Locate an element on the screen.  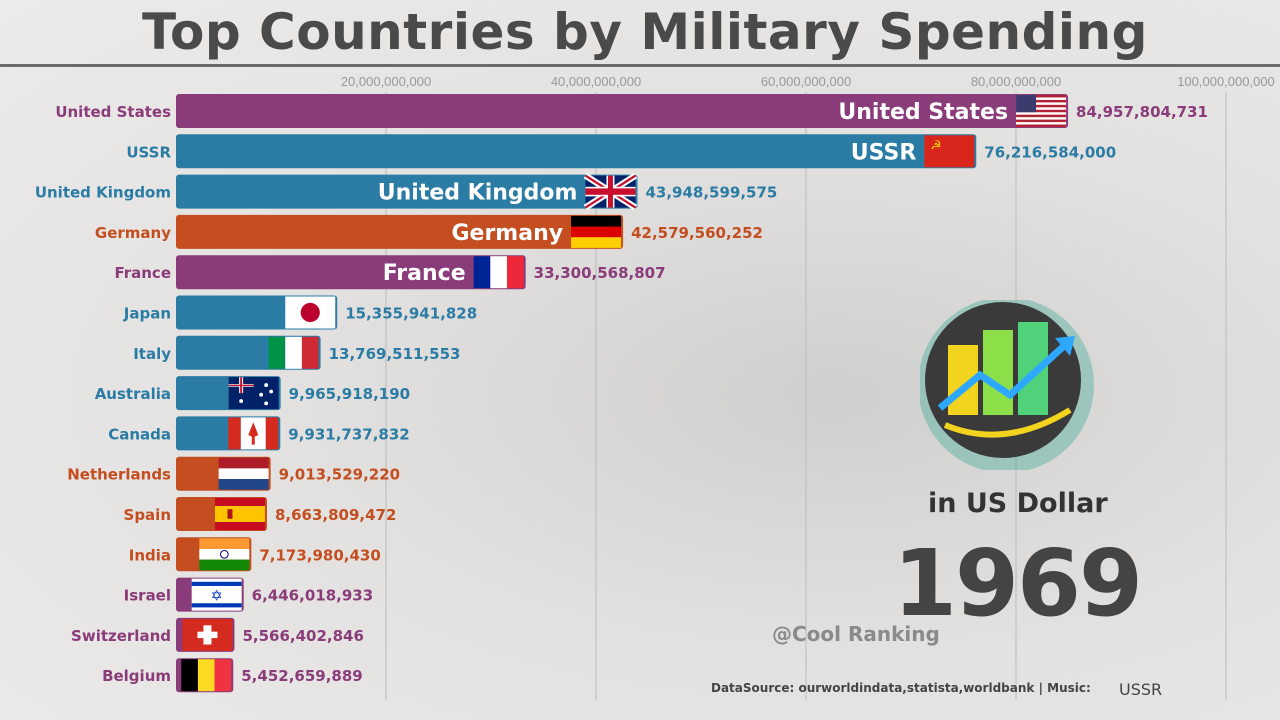
value-label: 42,579,560,252 is located at coordinates (697, 233).